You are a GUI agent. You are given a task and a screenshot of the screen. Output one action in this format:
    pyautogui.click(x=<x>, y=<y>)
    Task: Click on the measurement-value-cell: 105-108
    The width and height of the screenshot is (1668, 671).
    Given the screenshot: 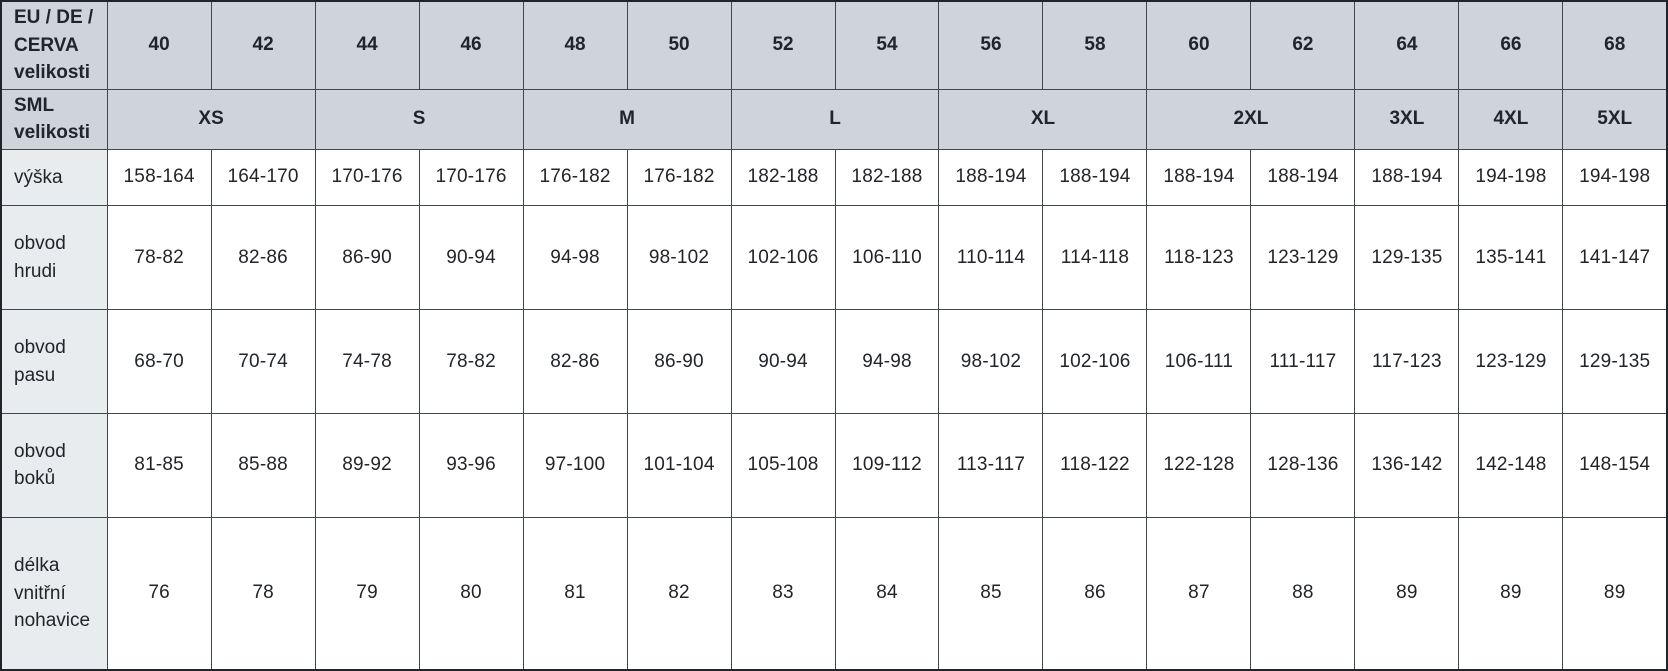 What is the action you would take?
    pyautogui.click(x=783, y=465)
    